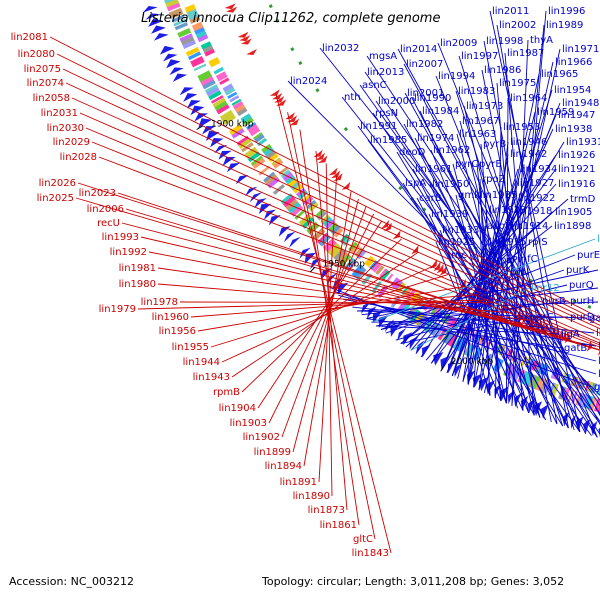 This screenshot has width=600, height=600. Describe the element at coordinates (105, 209) in the screenshot. I see `minus-gene-label: lin2006` at that location.